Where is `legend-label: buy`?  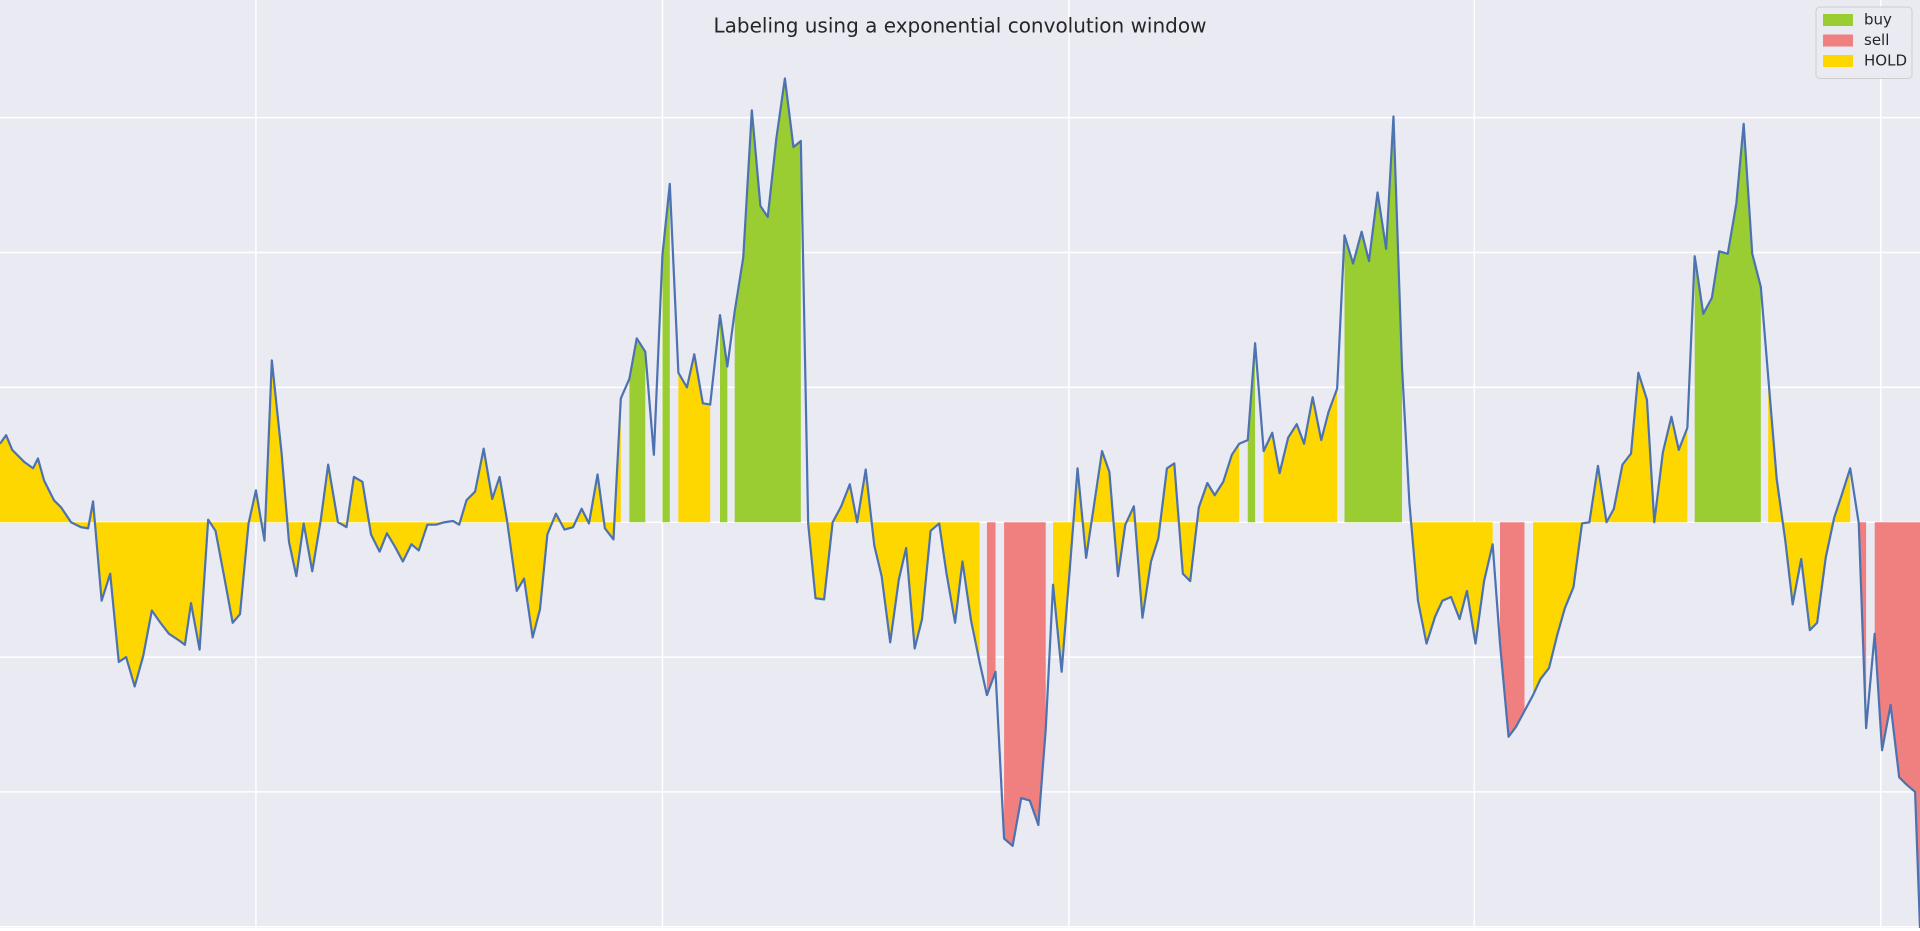
legend-label: buy is located at coordinates (1878, 20).